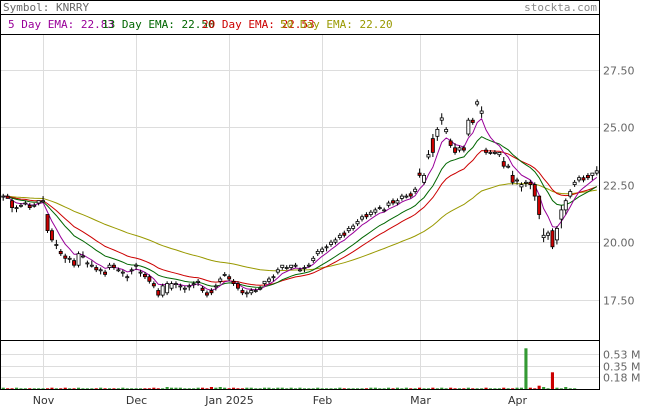 This screenshot has height=406, width=655. I want to click on price-tick-label: 22.50, so click(619, 186).